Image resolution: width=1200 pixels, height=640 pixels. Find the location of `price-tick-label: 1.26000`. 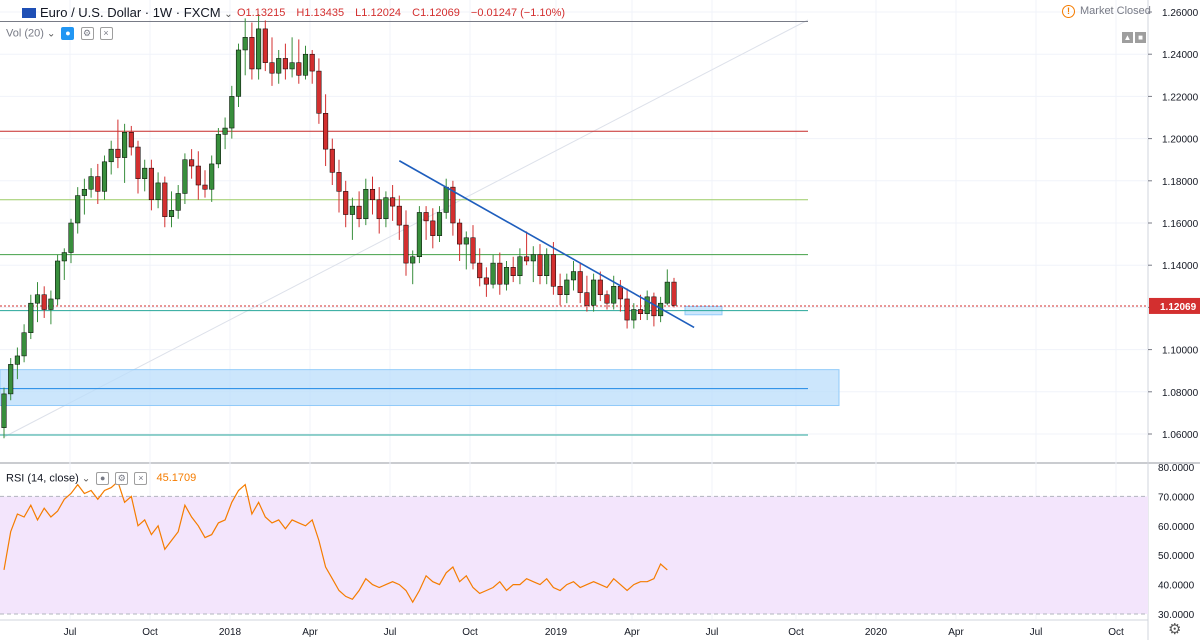

price-tick-label: 1.26000 is located at coordinates (1180, 13).